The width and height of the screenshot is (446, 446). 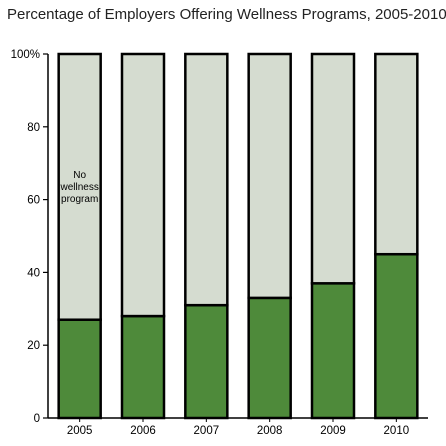 I want to click on y-tick-label: 80, so click(x=33, y=128).